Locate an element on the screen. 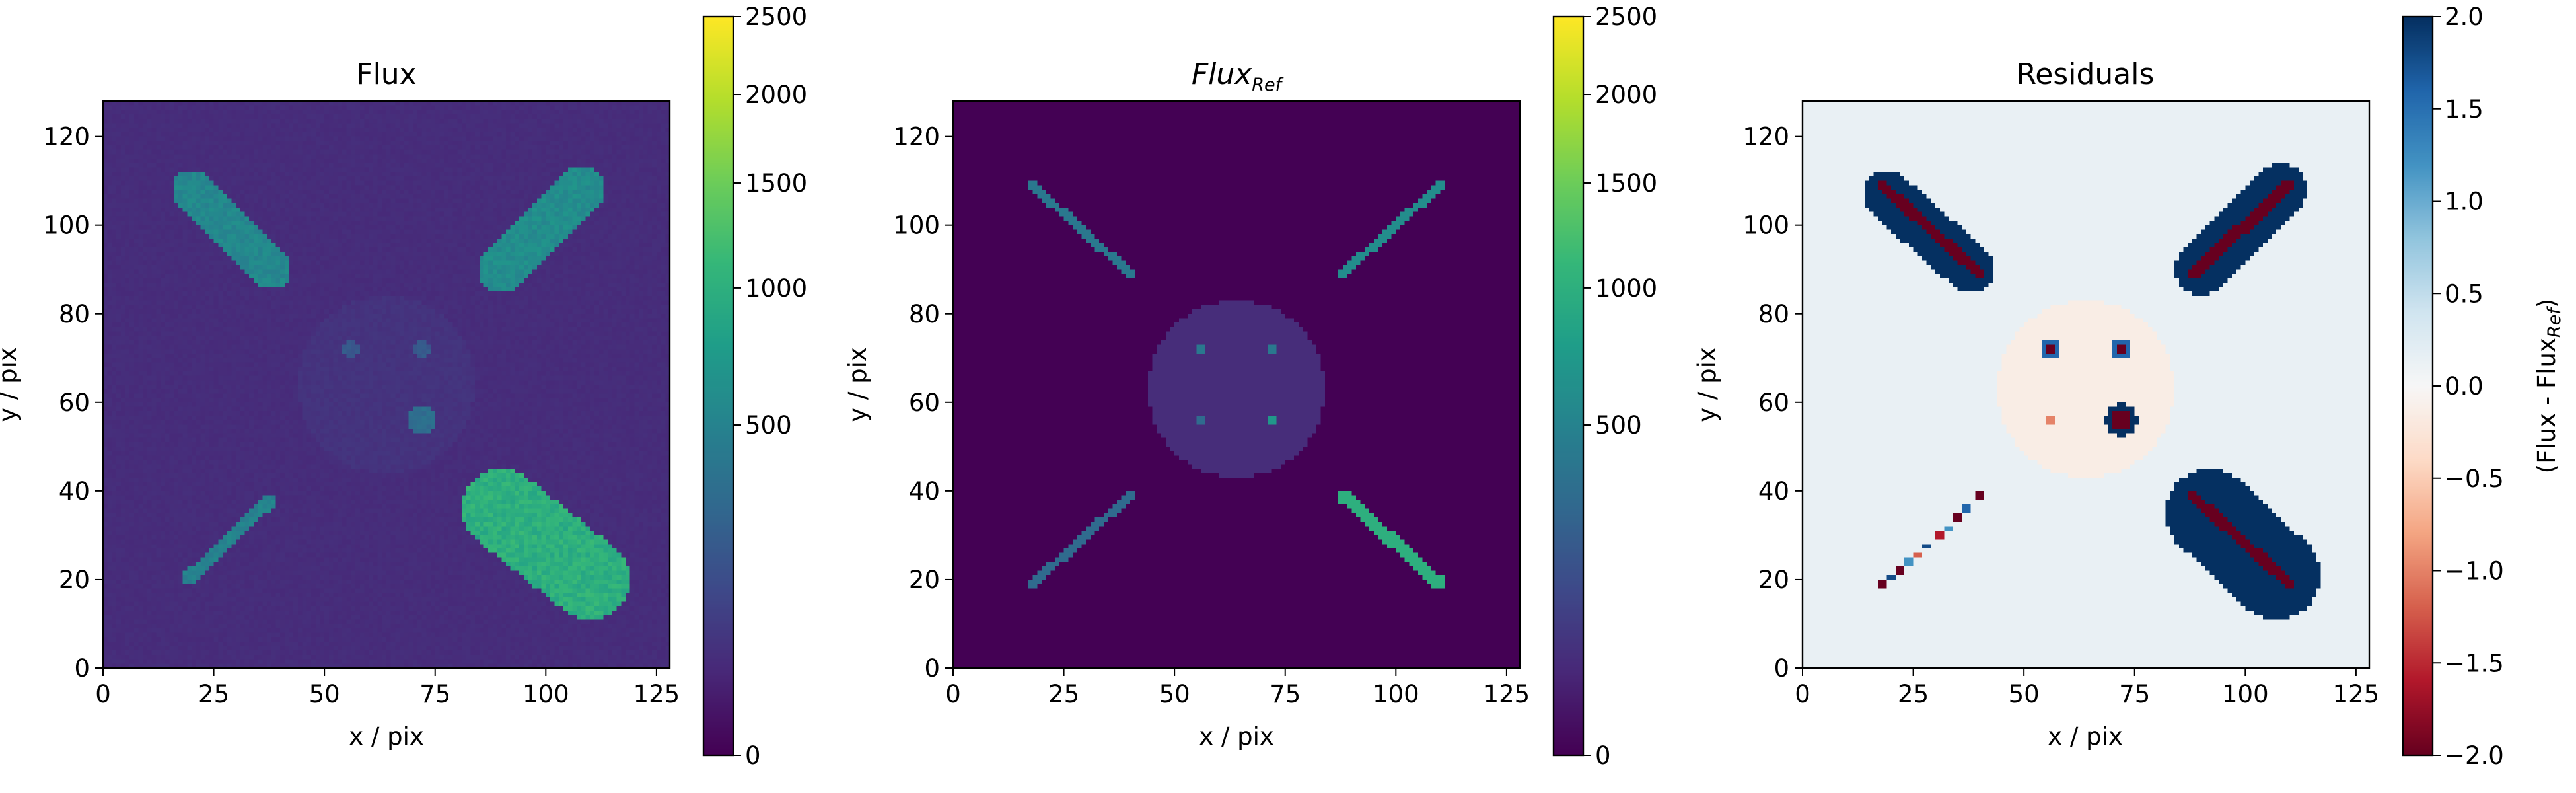 This screenshot has width=2576, height=793. flux-ref-y-axis: 0 20 40 60 80 100 120 is located at coordinates (923, 403).